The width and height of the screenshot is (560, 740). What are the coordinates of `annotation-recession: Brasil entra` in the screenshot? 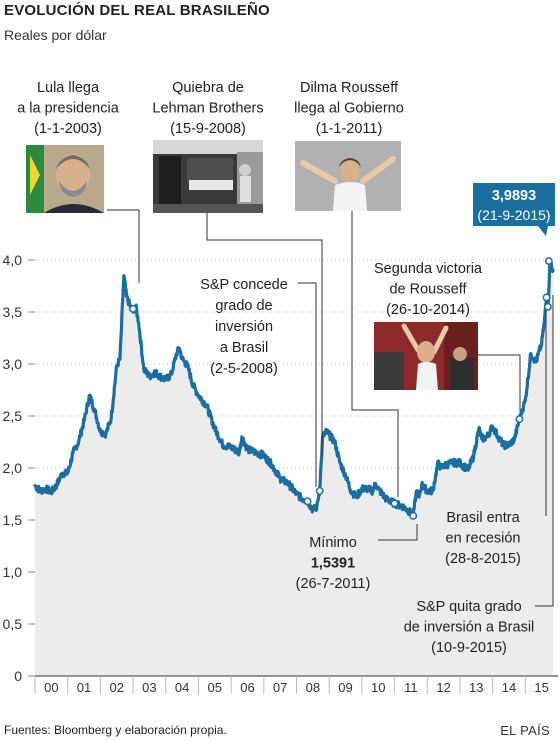 It's located at (483, 518).